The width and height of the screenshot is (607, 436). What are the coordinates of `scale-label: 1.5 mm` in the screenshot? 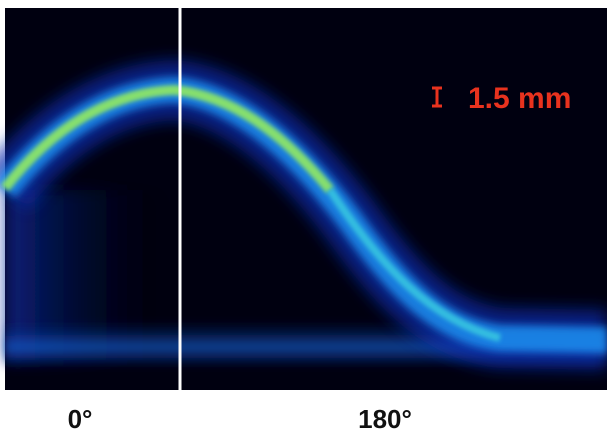 It's located at (519, 98).